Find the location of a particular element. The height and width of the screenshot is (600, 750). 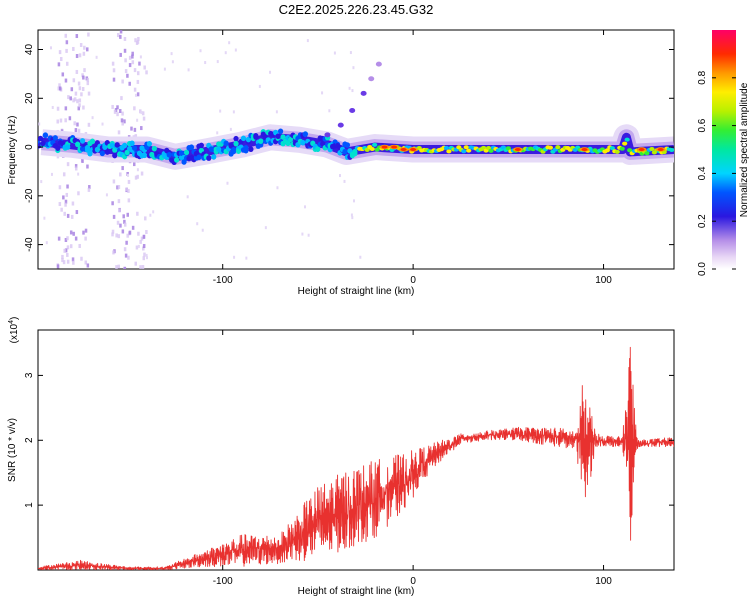

spectrogram-y-tick-label: -40 is located at coordinates (29, 244).